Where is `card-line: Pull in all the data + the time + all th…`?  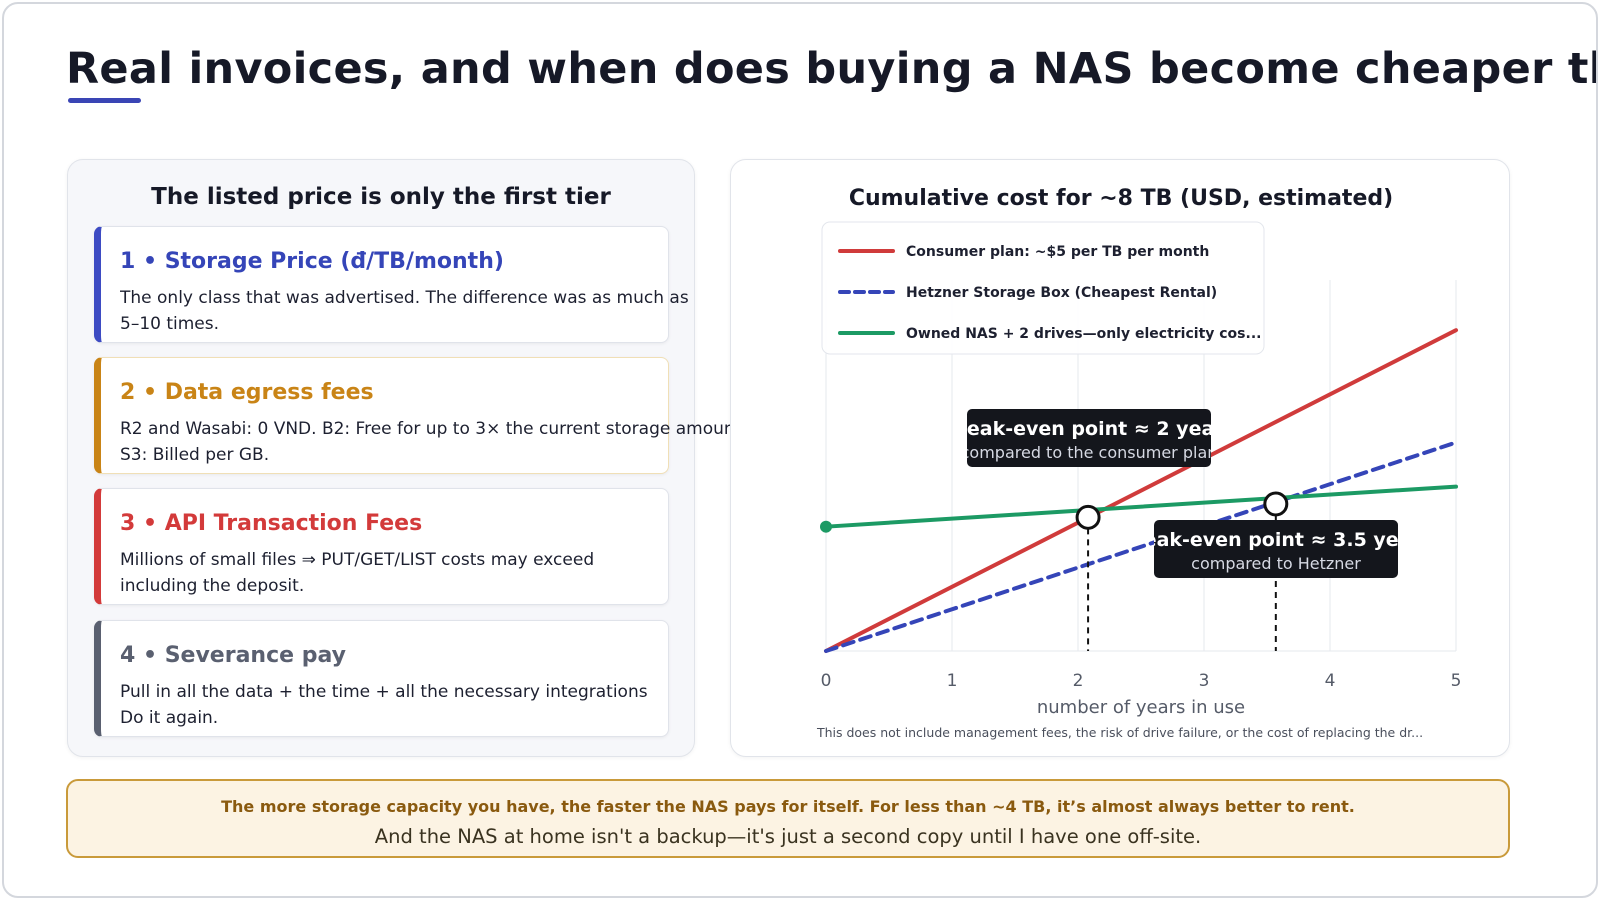
card-line: Pull in all the data + the time + all th… is located at coordinates (384, 692).